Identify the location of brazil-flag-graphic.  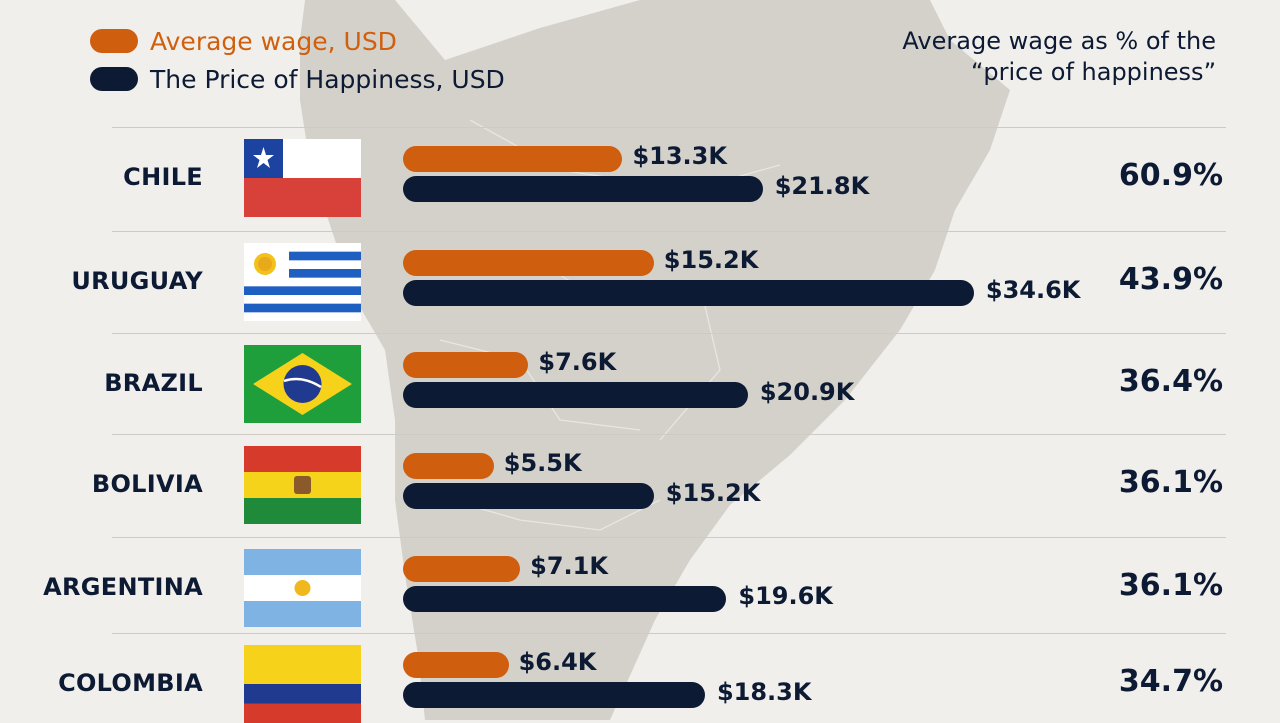
(302, 384).